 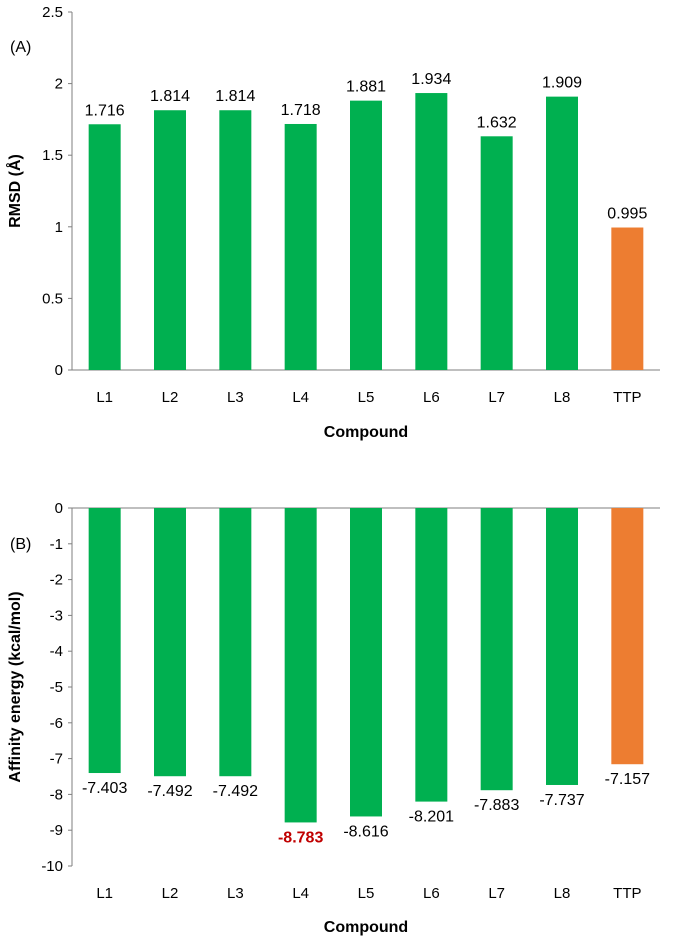 What do you see at coordinates (431, 79) in the screenshot?
I see `data-label-l6: 1.934` at bounding box center [431, 79].